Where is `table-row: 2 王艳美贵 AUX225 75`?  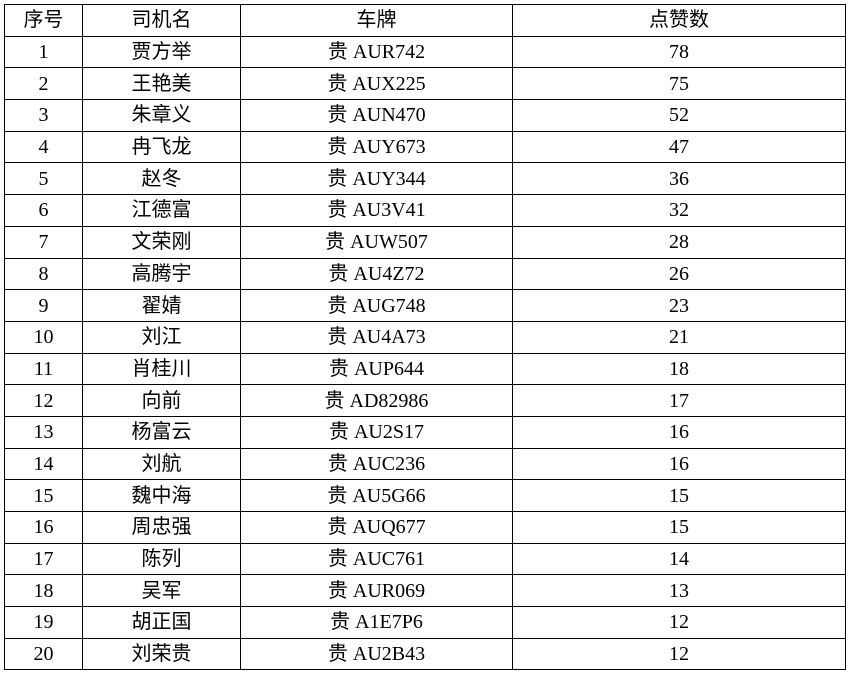
table-row: 2 王艳美贵 AUX225 75 is located at coordinates (425, 84).